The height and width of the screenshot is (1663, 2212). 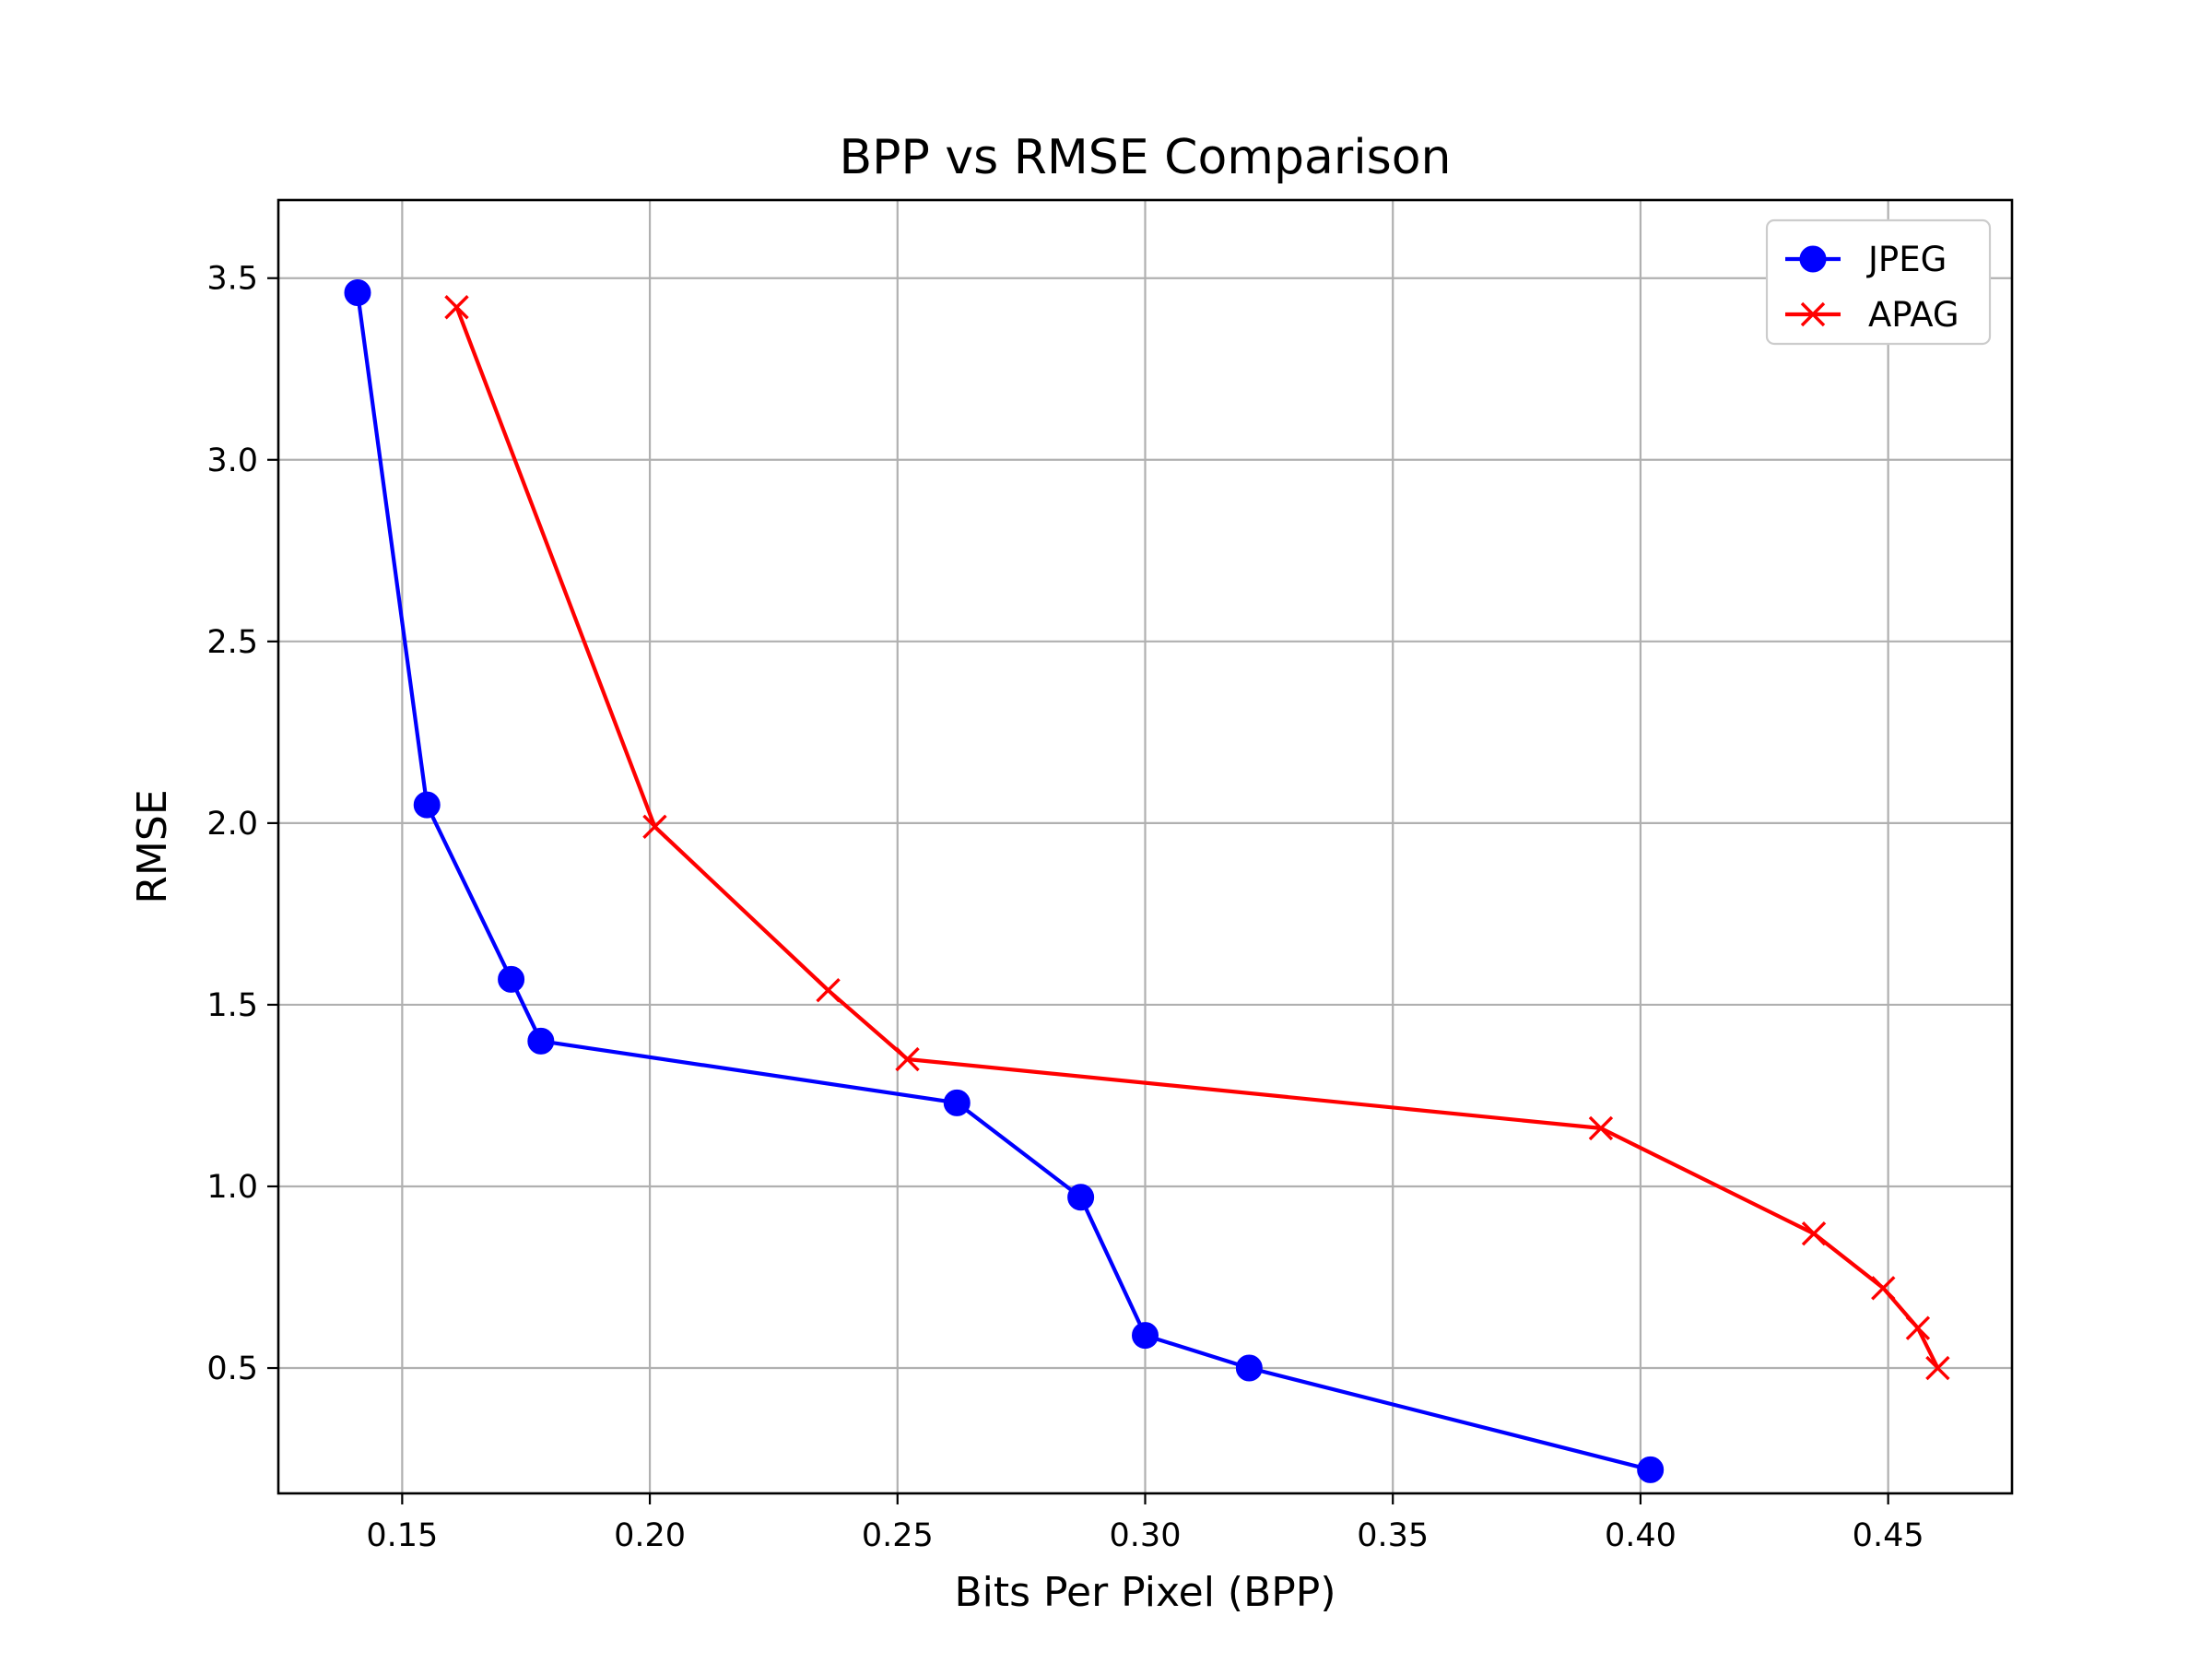 I want to click on legend-marker-apag, so click(x=1813, y=314).